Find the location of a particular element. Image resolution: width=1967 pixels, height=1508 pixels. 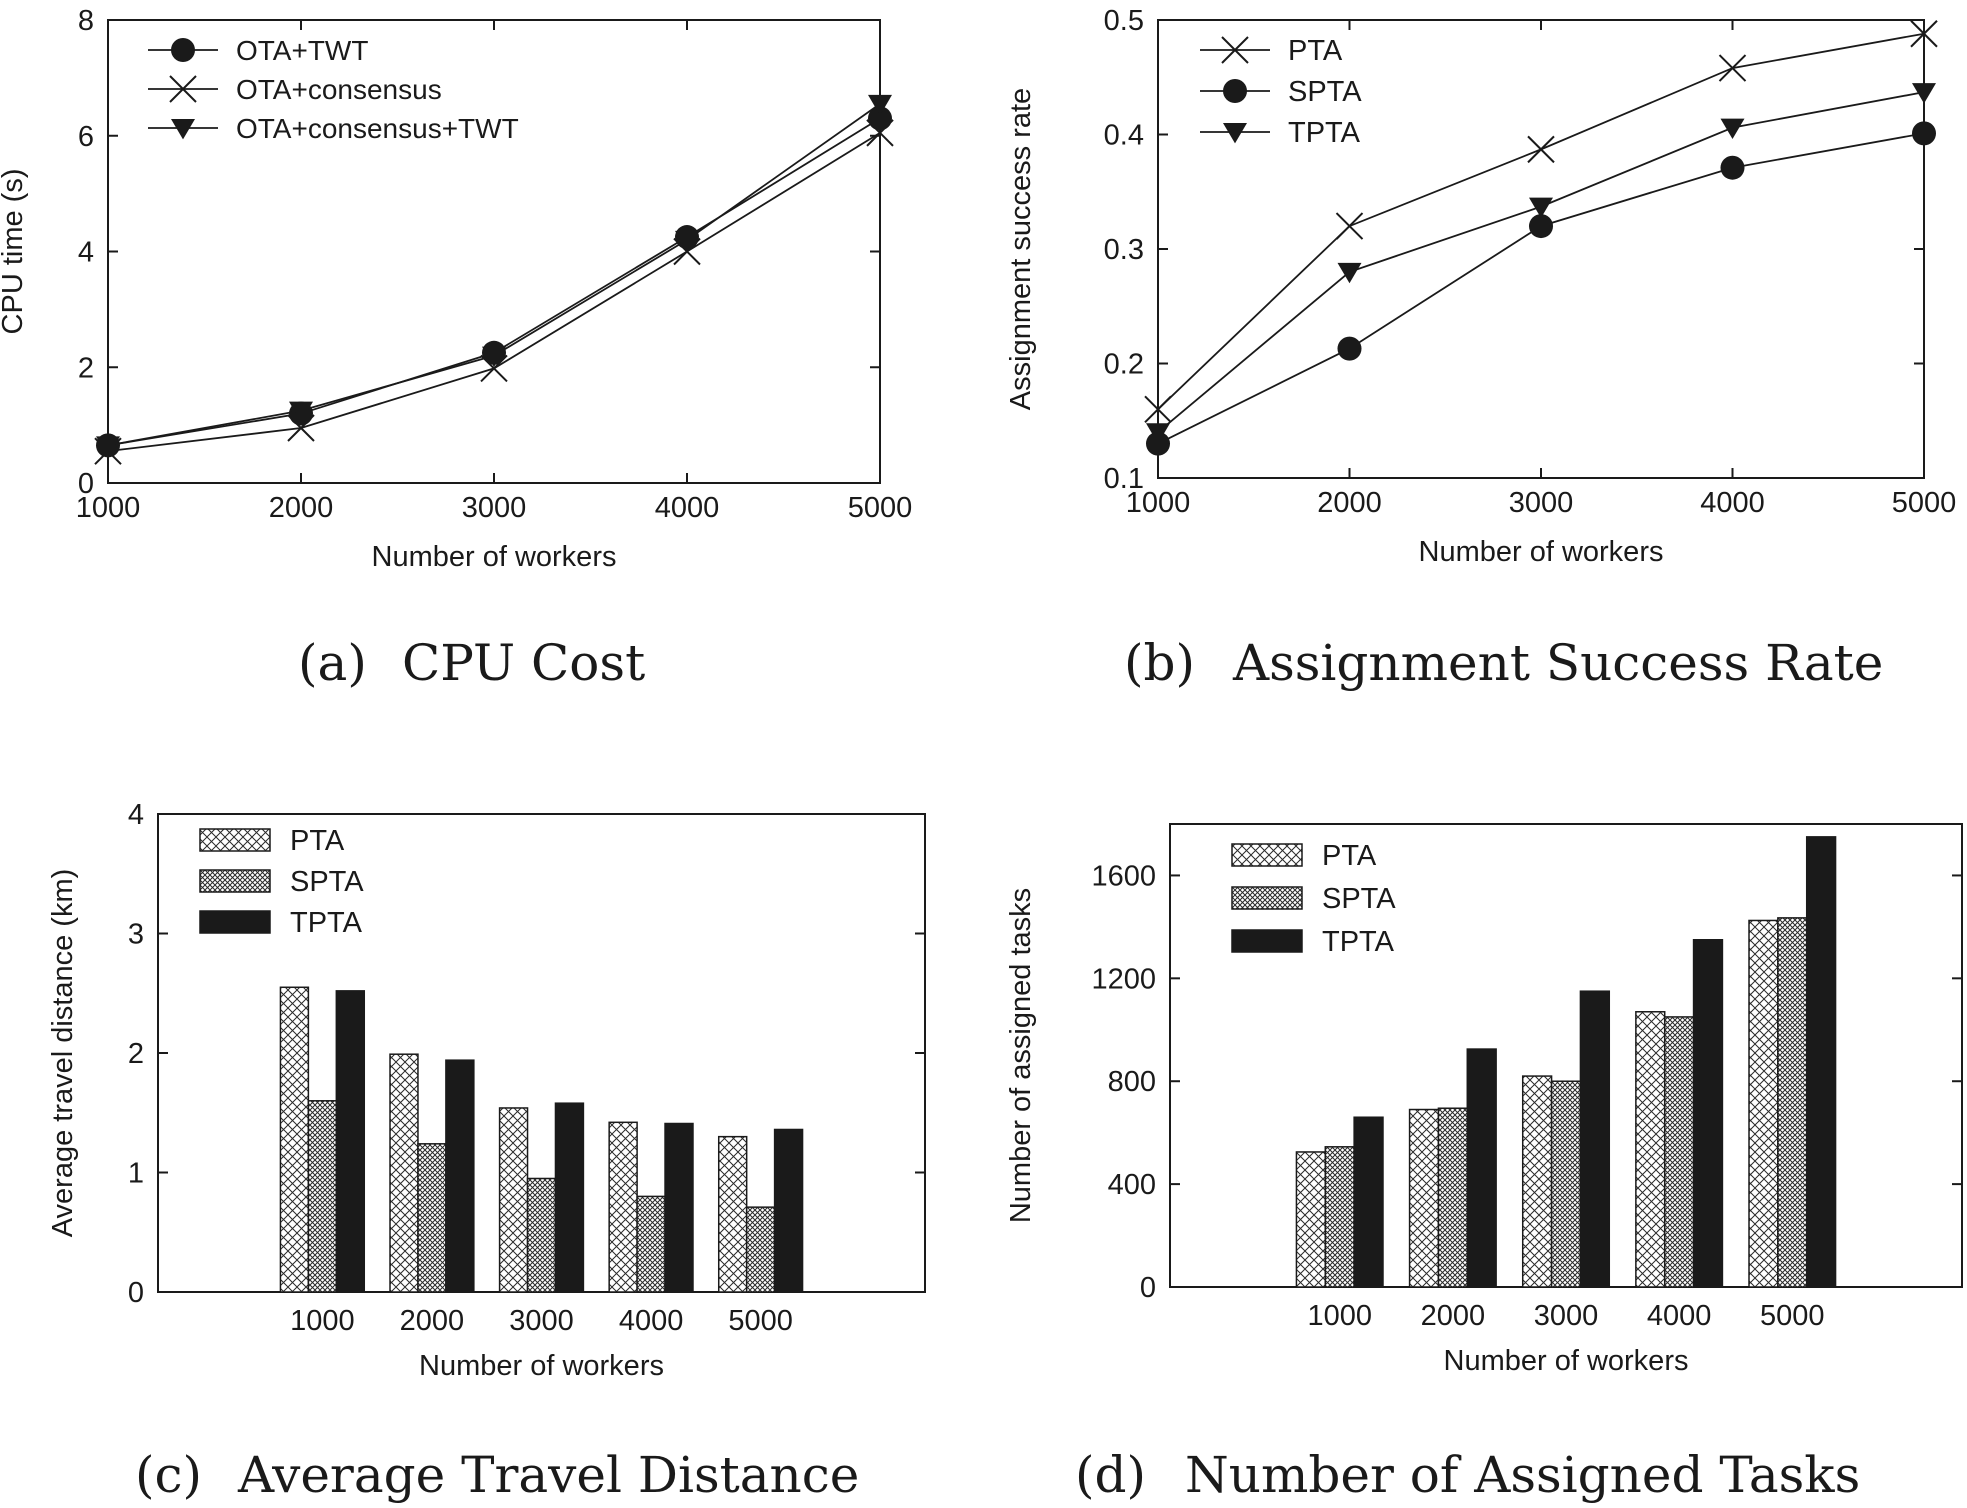

y-tick-label: 0.3 is located at coordinates (1124, 250).